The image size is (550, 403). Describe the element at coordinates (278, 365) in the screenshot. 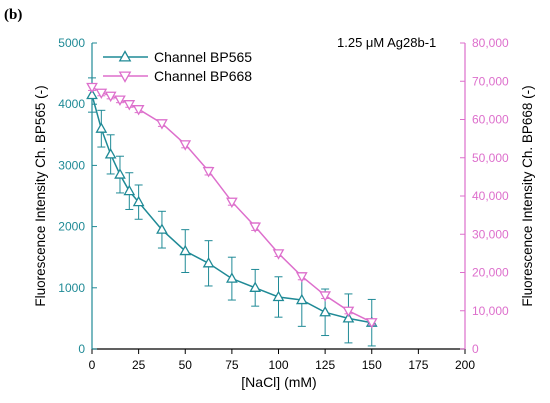

I see `x-tick-label: 100` at that location.